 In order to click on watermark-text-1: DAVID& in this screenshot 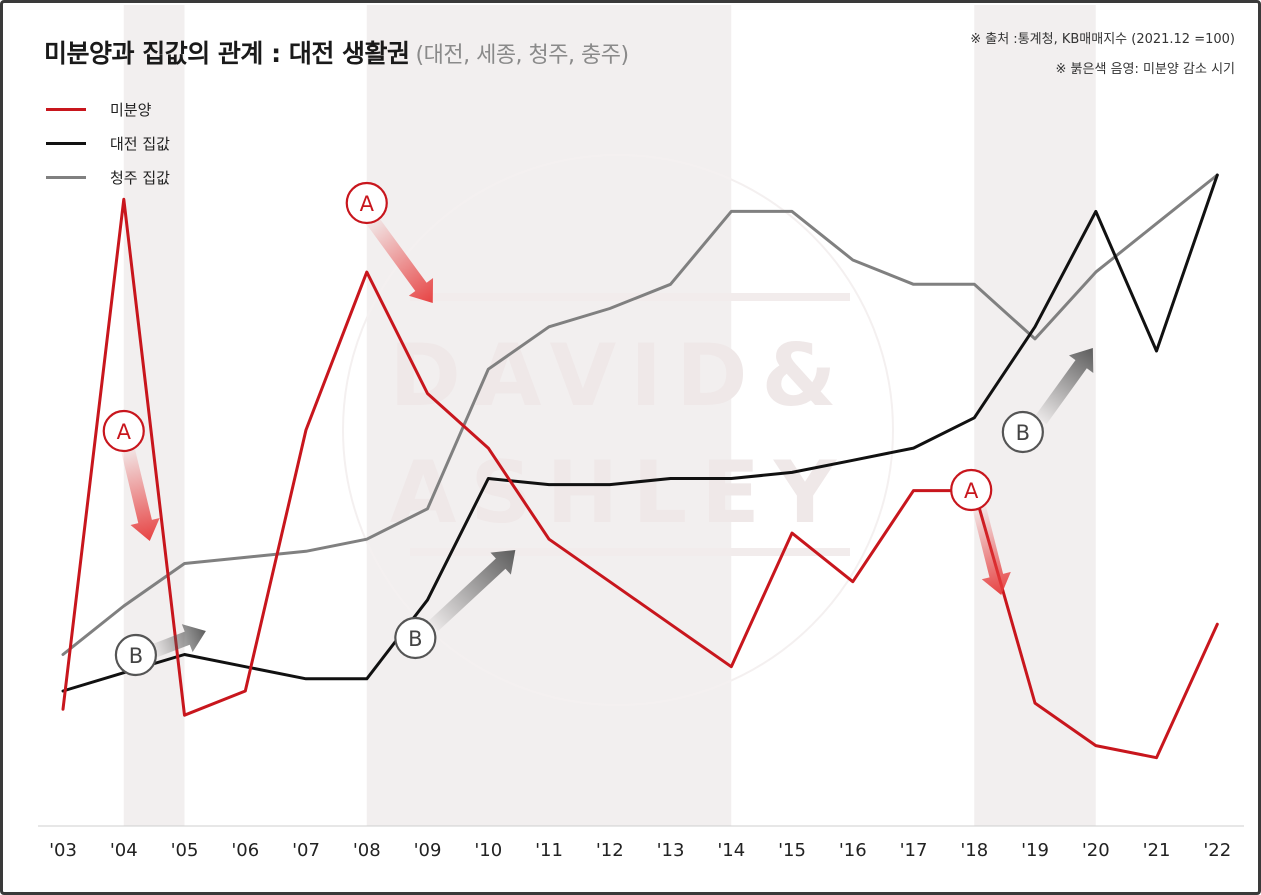, I will do `click(619, 376)`.